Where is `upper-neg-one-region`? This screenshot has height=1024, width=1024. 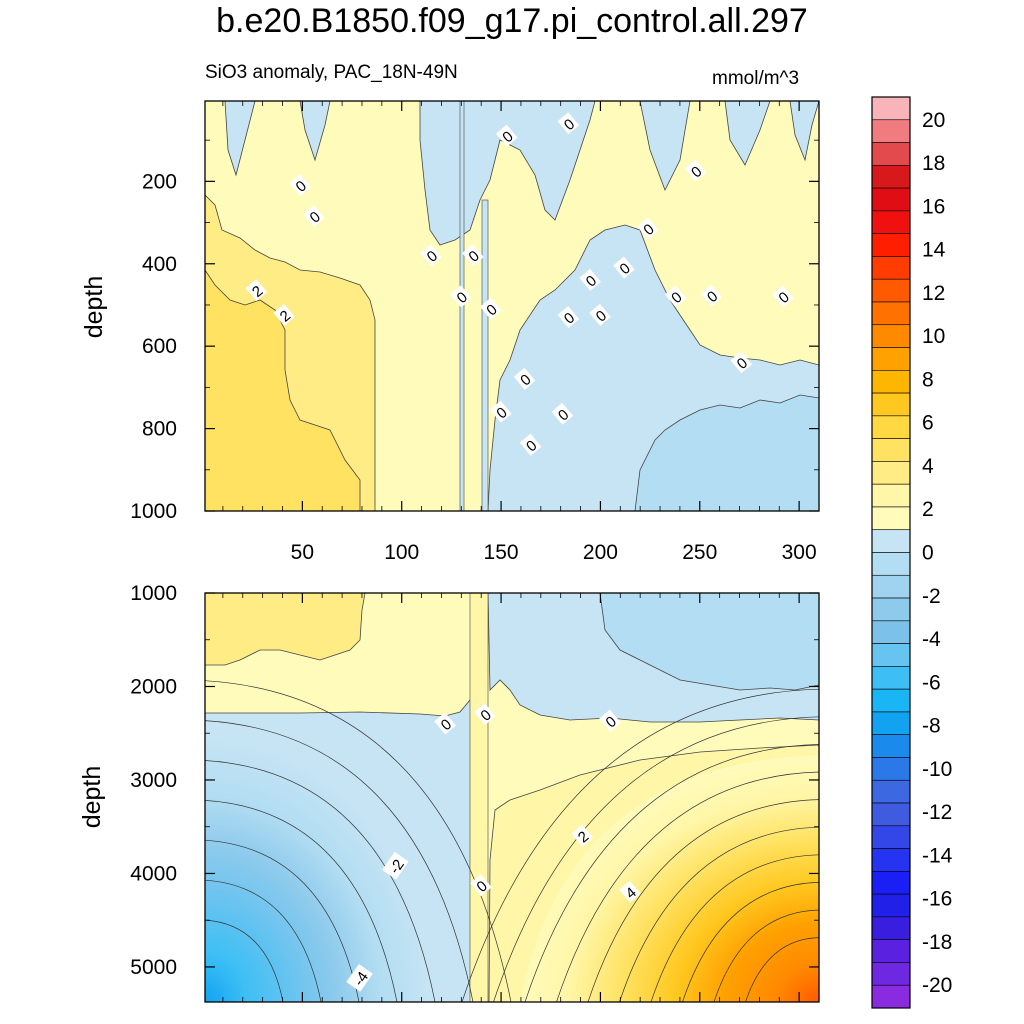
upper-neg-one-region is located at coordinates (726, 452).